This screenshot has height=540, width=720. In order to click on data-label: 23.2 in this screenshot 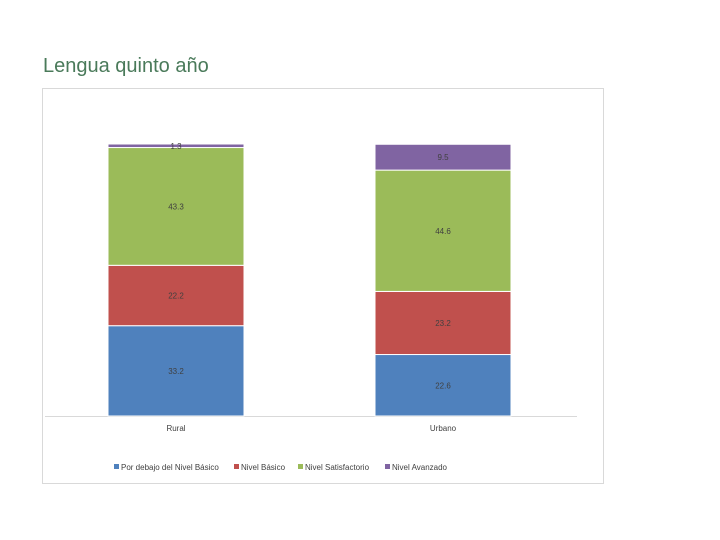, I will do `click(443, 323)`.